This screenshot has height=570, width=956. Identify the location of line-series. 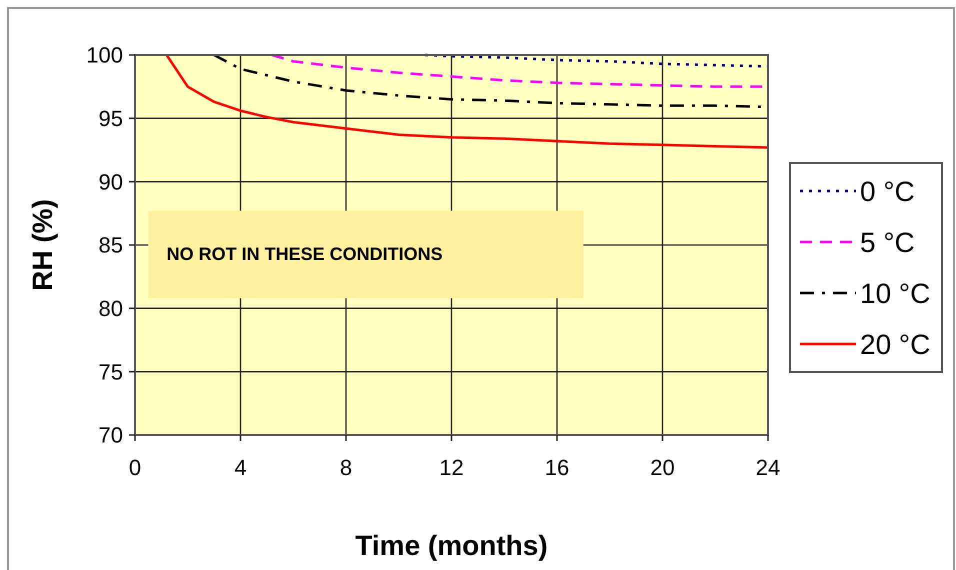
(467, 101).